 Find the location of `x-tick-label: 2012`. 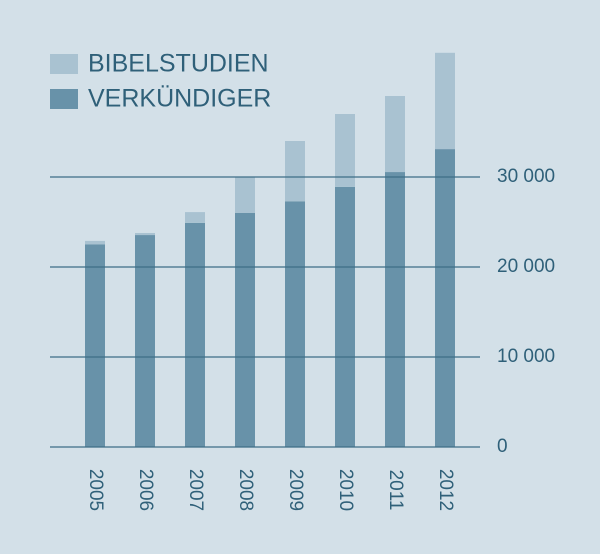

x-tick-label: 2012 is located at coordinates (445, 490).